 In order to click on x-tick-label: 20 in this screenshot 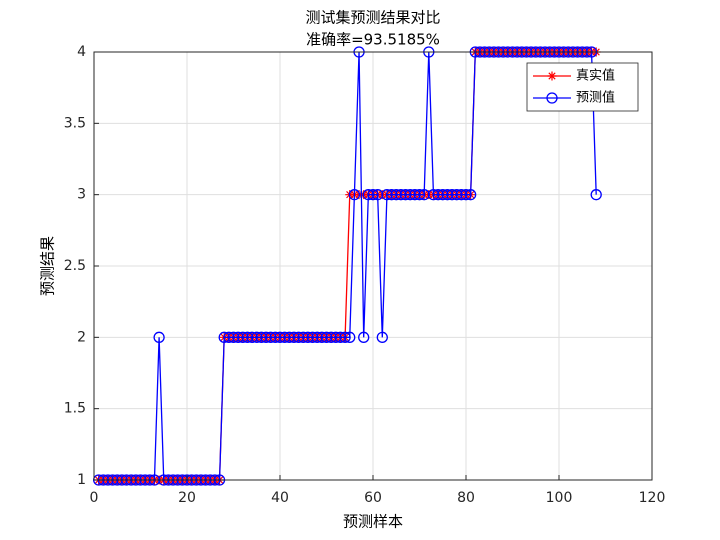, I will do `click(187, 498)`.